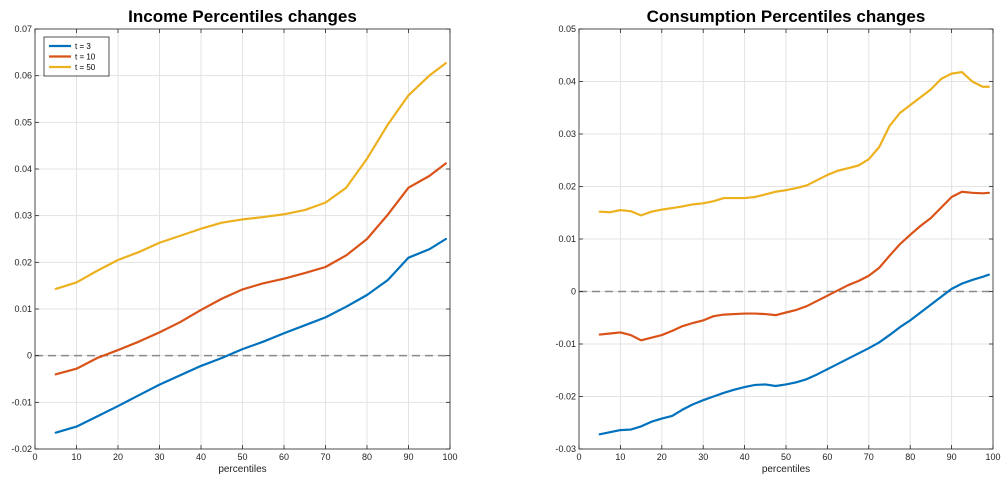  I want to click on y-tick-label: 0.06, so click(23, 76).